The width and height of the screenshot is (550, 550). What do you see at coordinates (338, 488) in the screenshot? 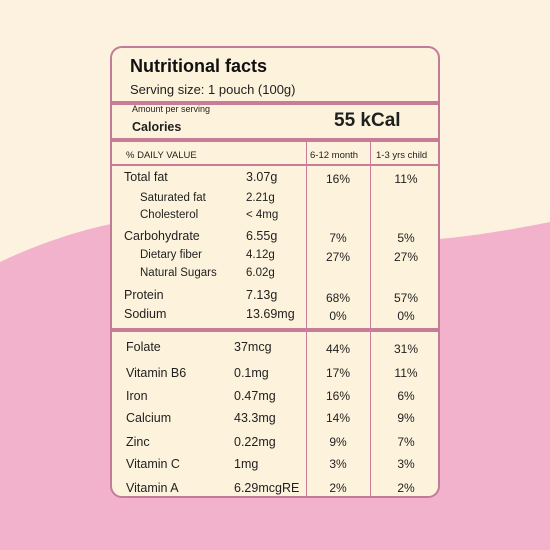
I see `infant-pct: 2%` at bounding box center [338, 488].